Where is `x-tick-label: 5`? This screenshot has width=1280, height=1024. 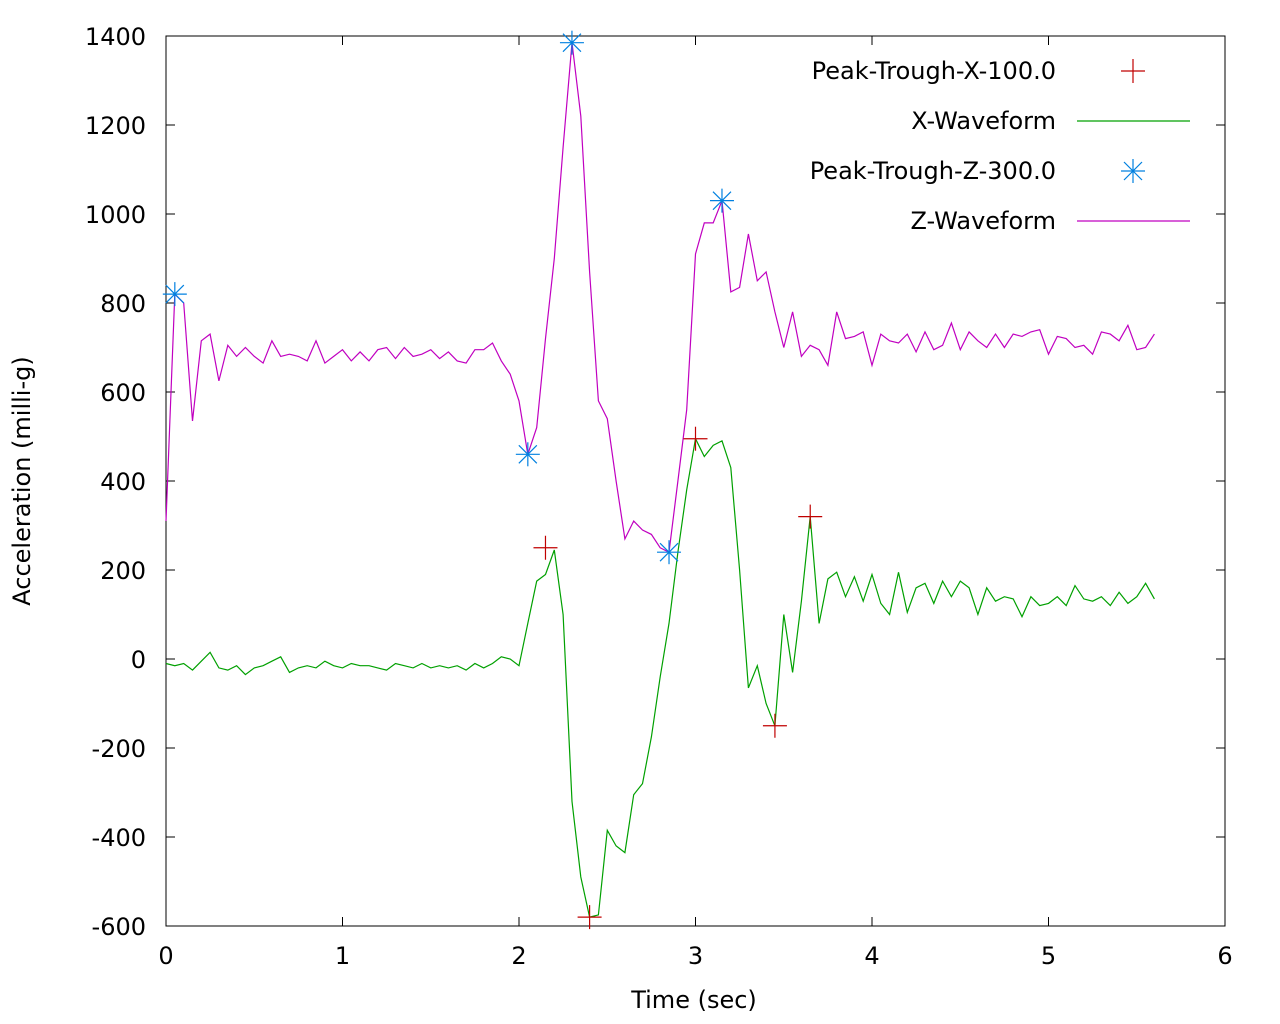
x-tick-label: 5 is located at coordinates (1048, 956).